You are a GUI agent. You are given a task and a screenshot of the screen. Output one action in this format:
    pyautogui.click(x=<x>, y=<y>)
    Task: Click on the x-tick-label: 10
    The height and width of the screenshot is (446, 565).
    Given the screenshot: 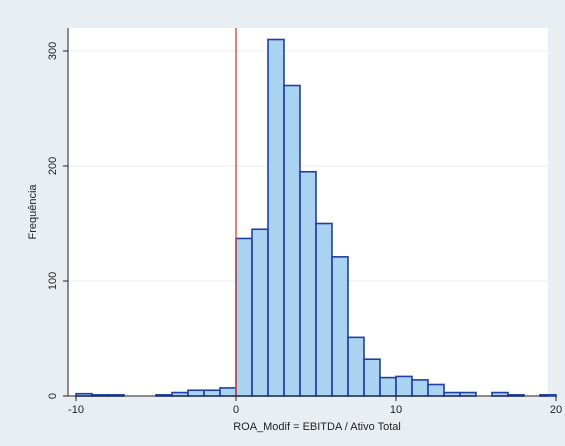 What is the action you would take?
    pyautogui.click(x=396, y=410)
    